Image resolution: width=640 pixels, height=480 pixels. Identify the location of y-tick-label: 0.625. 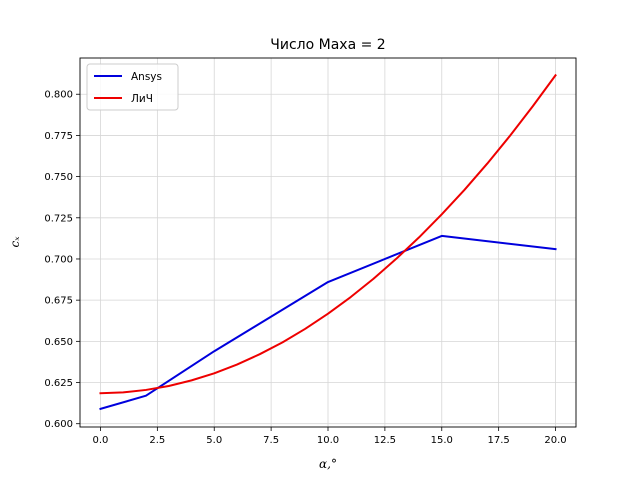
(58, 383).